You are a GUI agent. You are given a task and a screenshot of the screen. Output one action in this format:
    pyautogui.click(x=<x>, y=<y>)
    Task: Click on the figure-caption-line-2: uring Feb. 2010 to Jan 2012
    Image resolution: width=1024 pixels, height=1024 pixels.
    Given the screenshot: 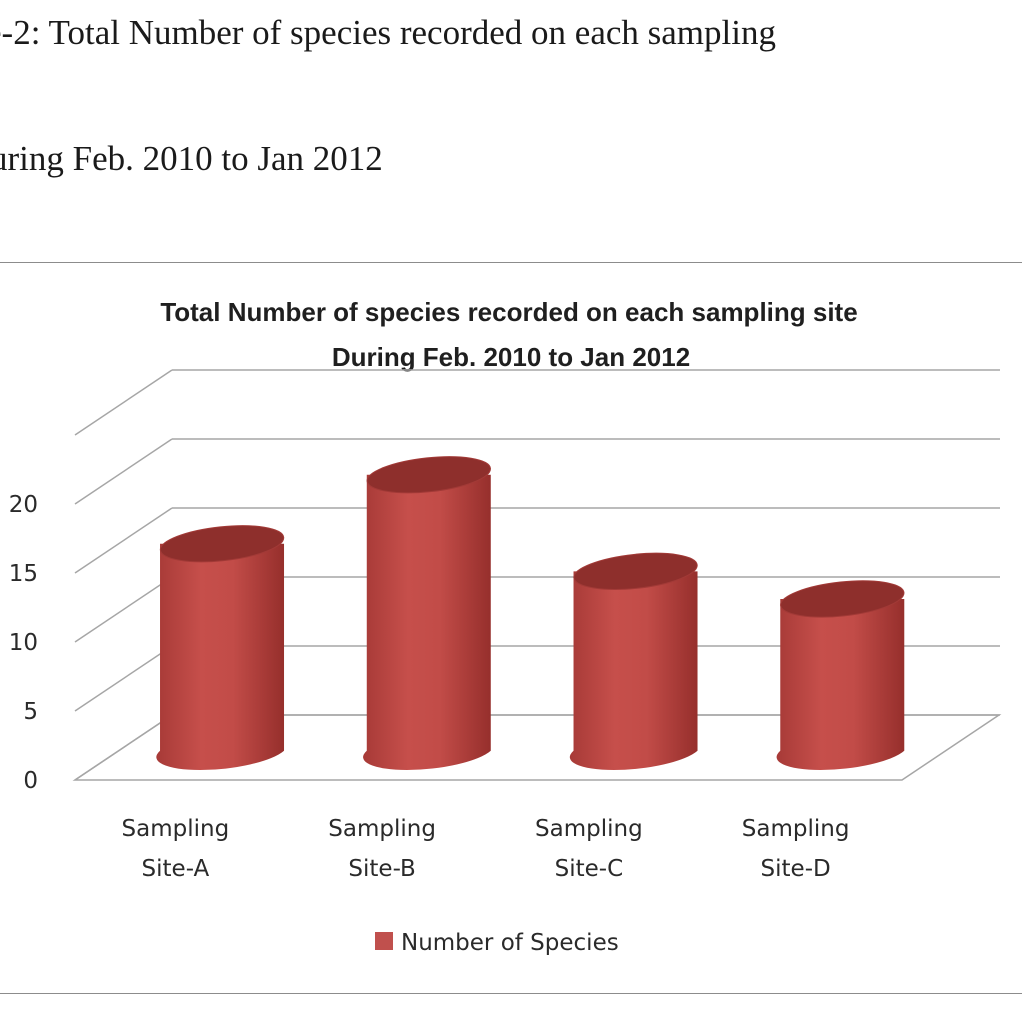 What is the action you would take?
    pyautogui.click(x=191, y=158)
    